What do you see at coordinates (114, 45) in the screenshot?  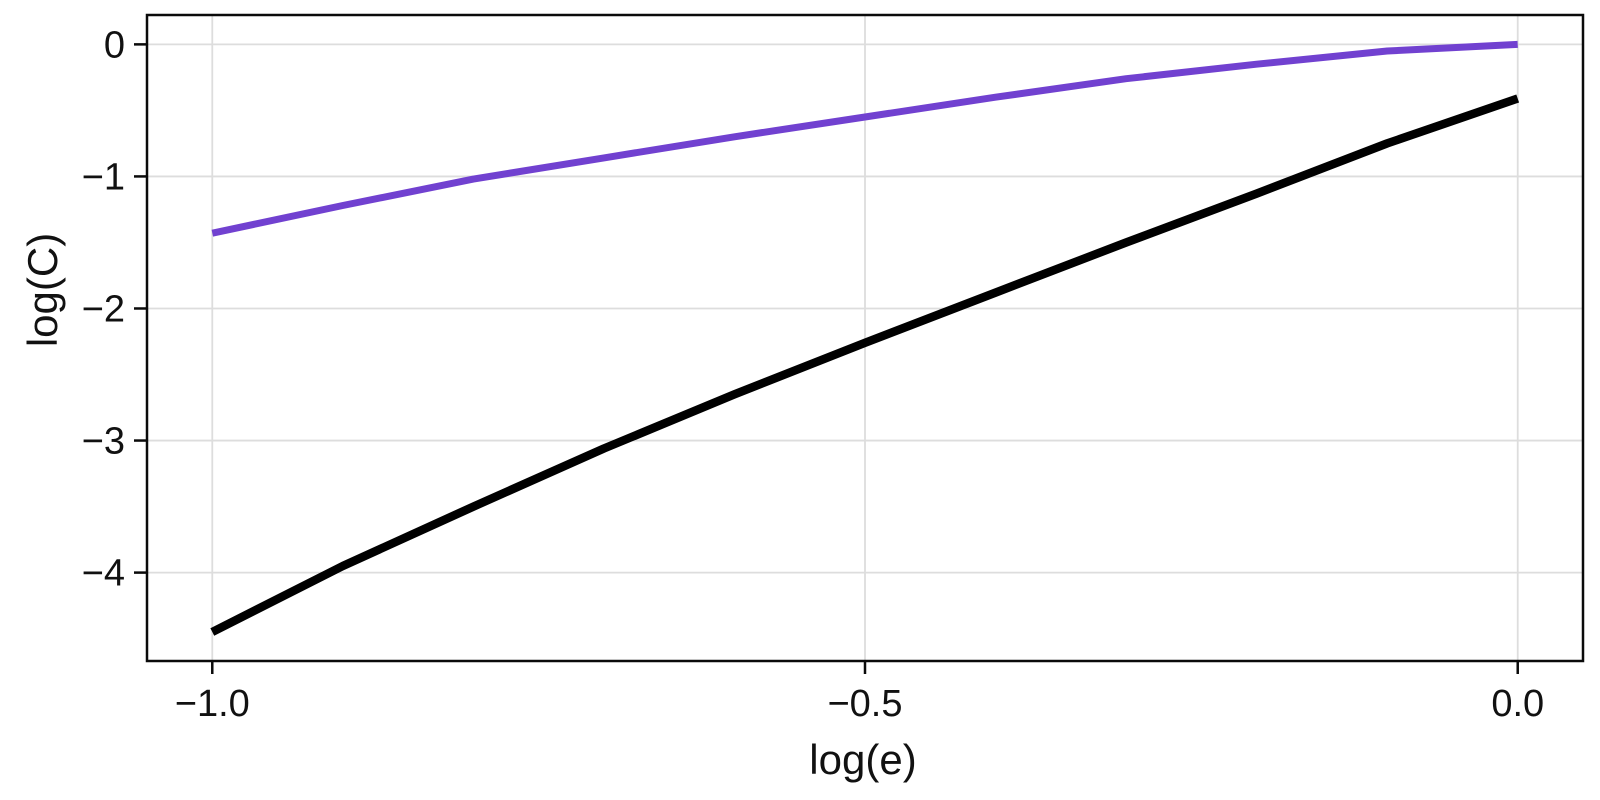 I see `y-tick-label: 0` at bounding box center [114, 45].